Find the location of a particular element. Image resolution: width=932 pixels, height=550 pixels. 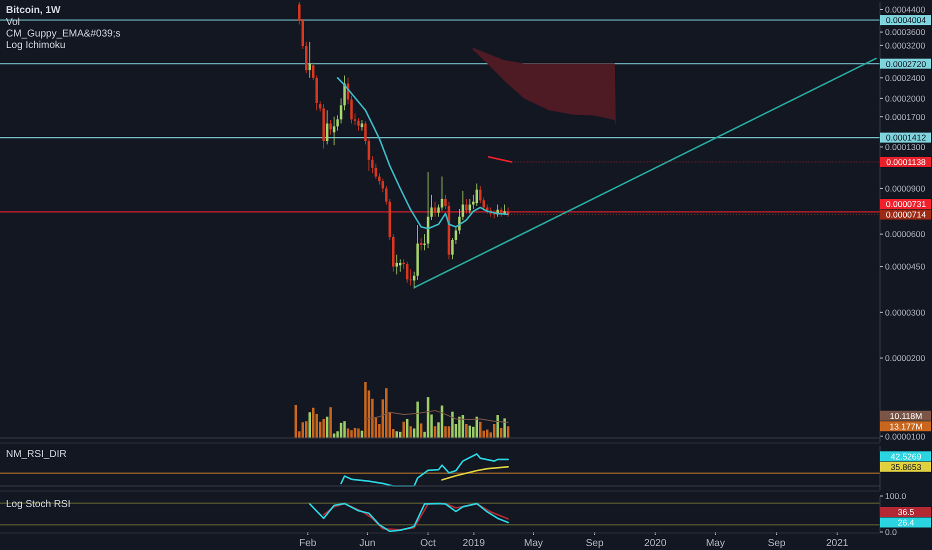

ref-line-label: 0.0002720 is located at coordinates (906, 63).